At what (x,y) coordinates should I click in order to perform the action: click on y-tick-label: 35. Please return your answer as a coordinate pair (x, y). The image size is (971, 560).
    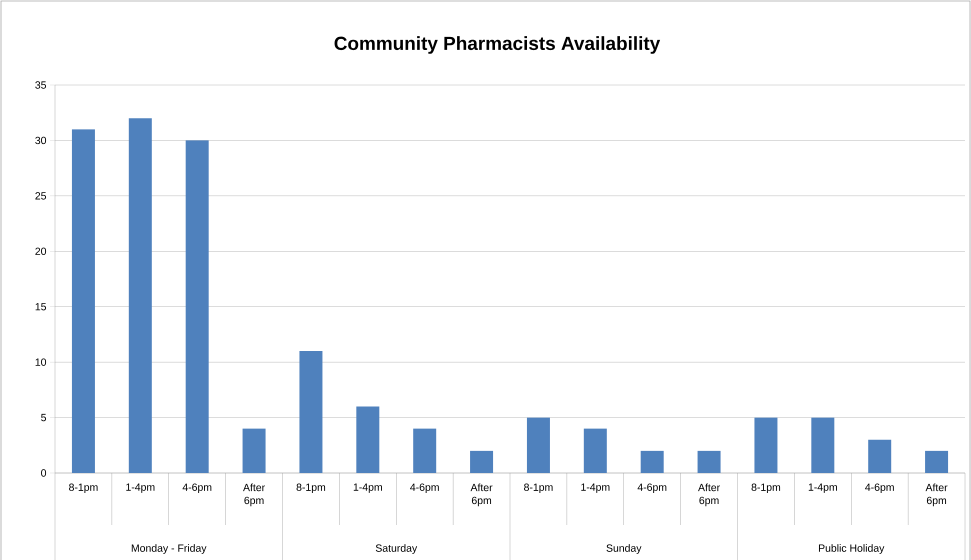
    Looking at the image, I should click on (40, 85).